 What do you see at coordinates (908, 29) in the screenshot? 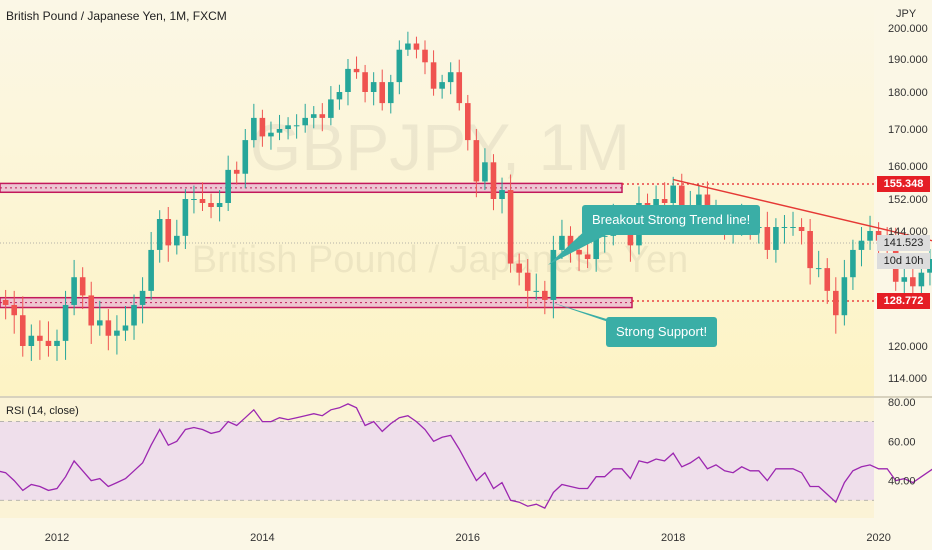
I see `price-tick-label: 200.000` at bounding box center [908, 29].